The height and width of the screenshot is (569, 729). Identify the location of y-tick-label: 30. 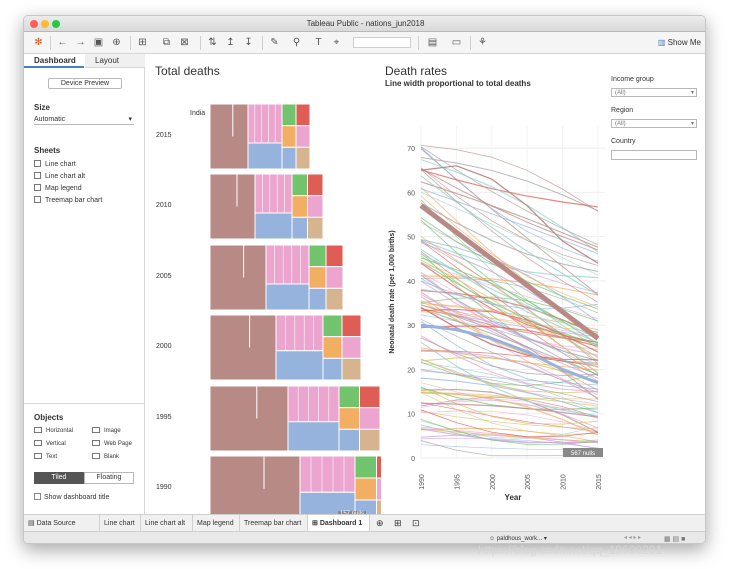
(411, 326).